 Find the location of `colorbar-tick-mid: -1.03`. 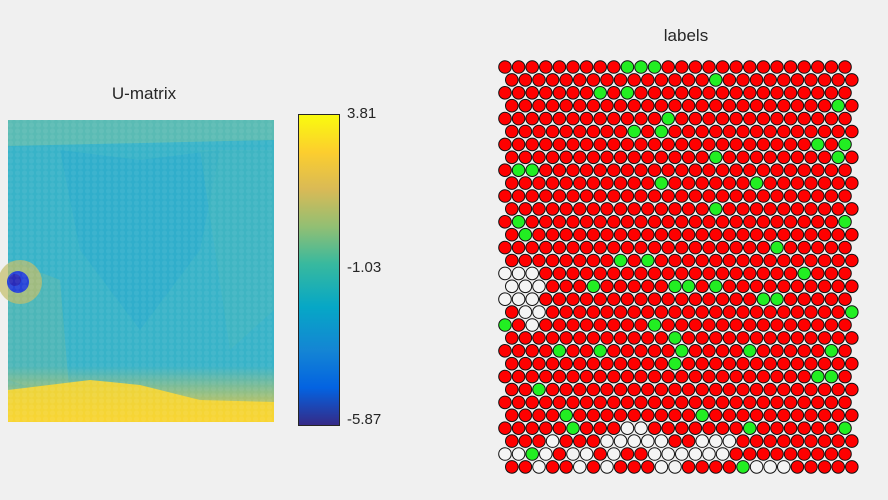

colorbar-tick-mid: -1.03 is located at coordinates (364, 267).